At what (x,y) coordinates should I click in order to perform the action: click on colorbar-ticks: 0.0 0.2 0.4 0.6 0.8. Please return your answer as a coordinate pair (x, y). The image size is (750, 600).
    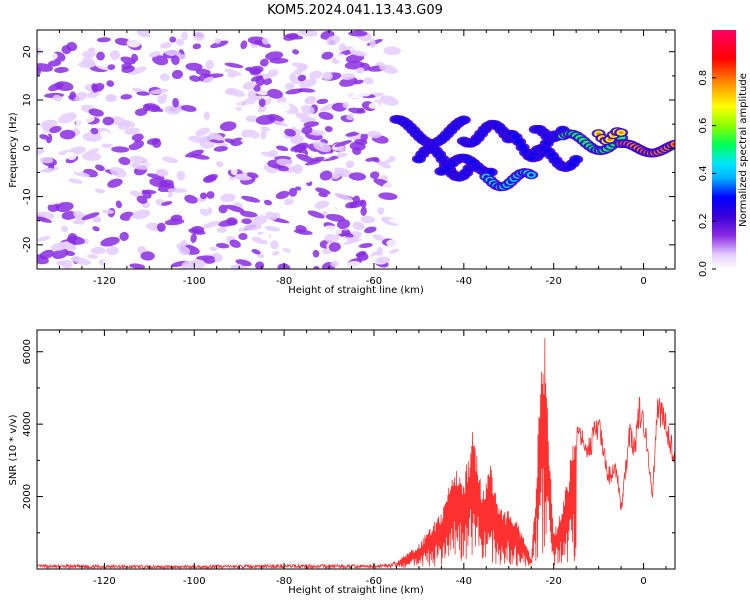
    Looking at the image, I should click on (707, 173).